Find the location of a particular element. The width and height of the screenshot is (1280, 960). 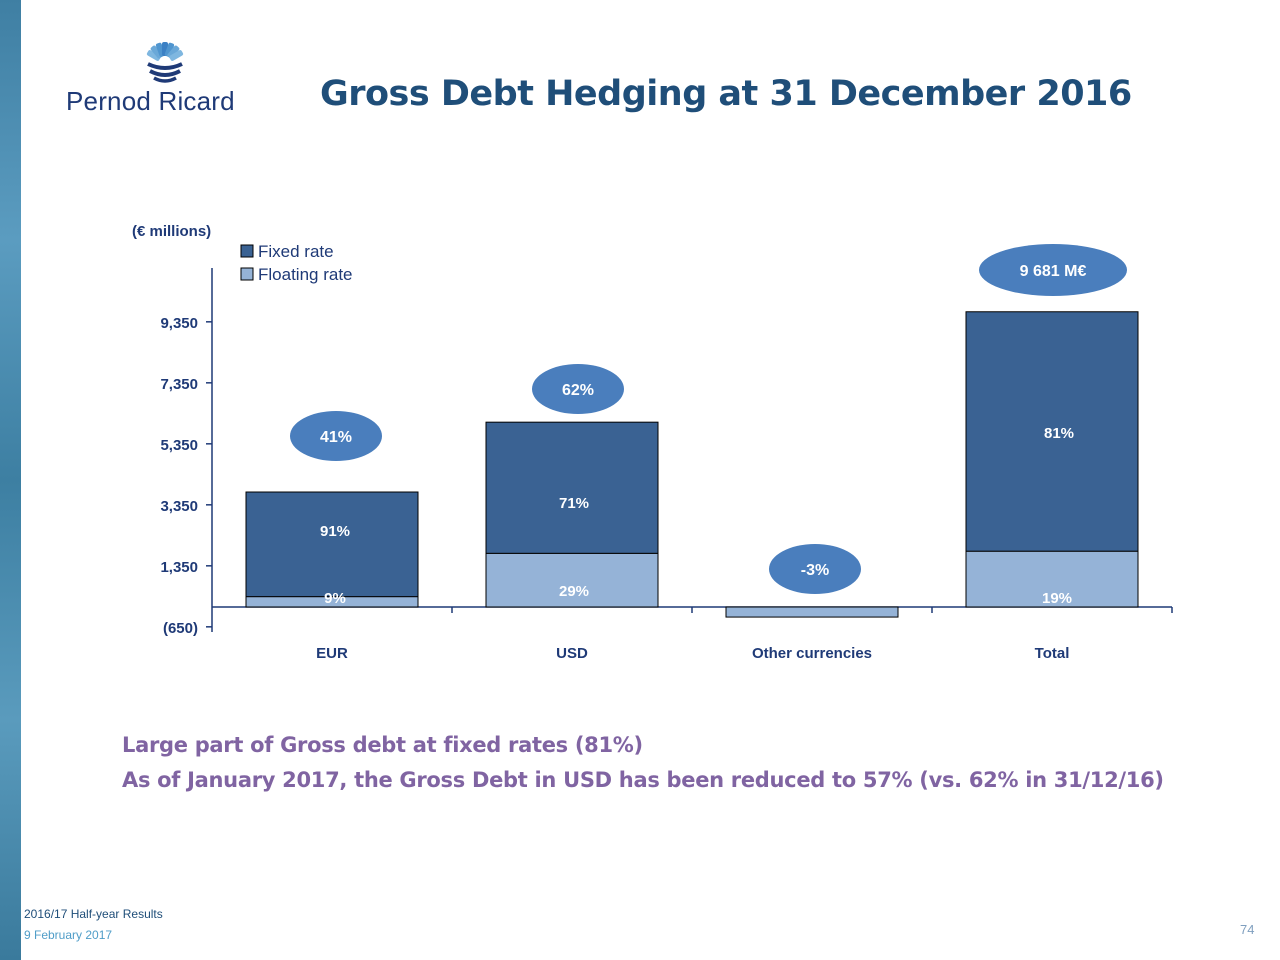

page-number: 74 is located at coordinates (1247, 929).